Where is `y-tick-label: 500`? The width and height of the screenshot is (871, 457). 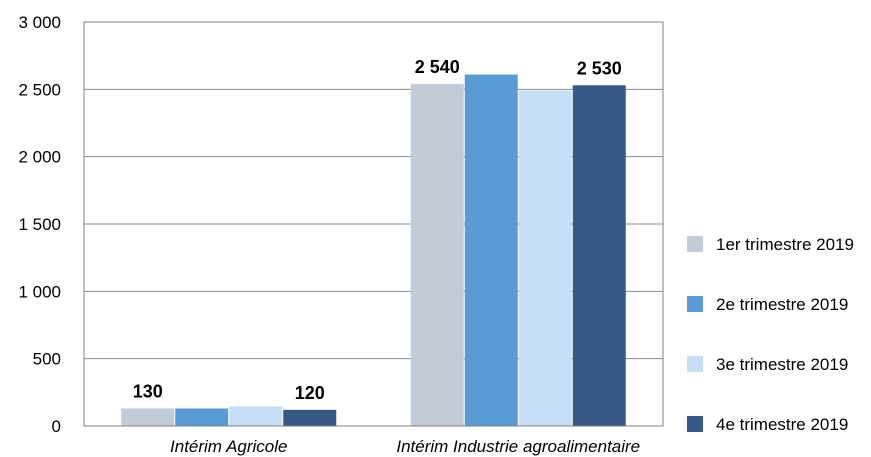 y-tick-label: 500 is located at coordinates (47, 359).